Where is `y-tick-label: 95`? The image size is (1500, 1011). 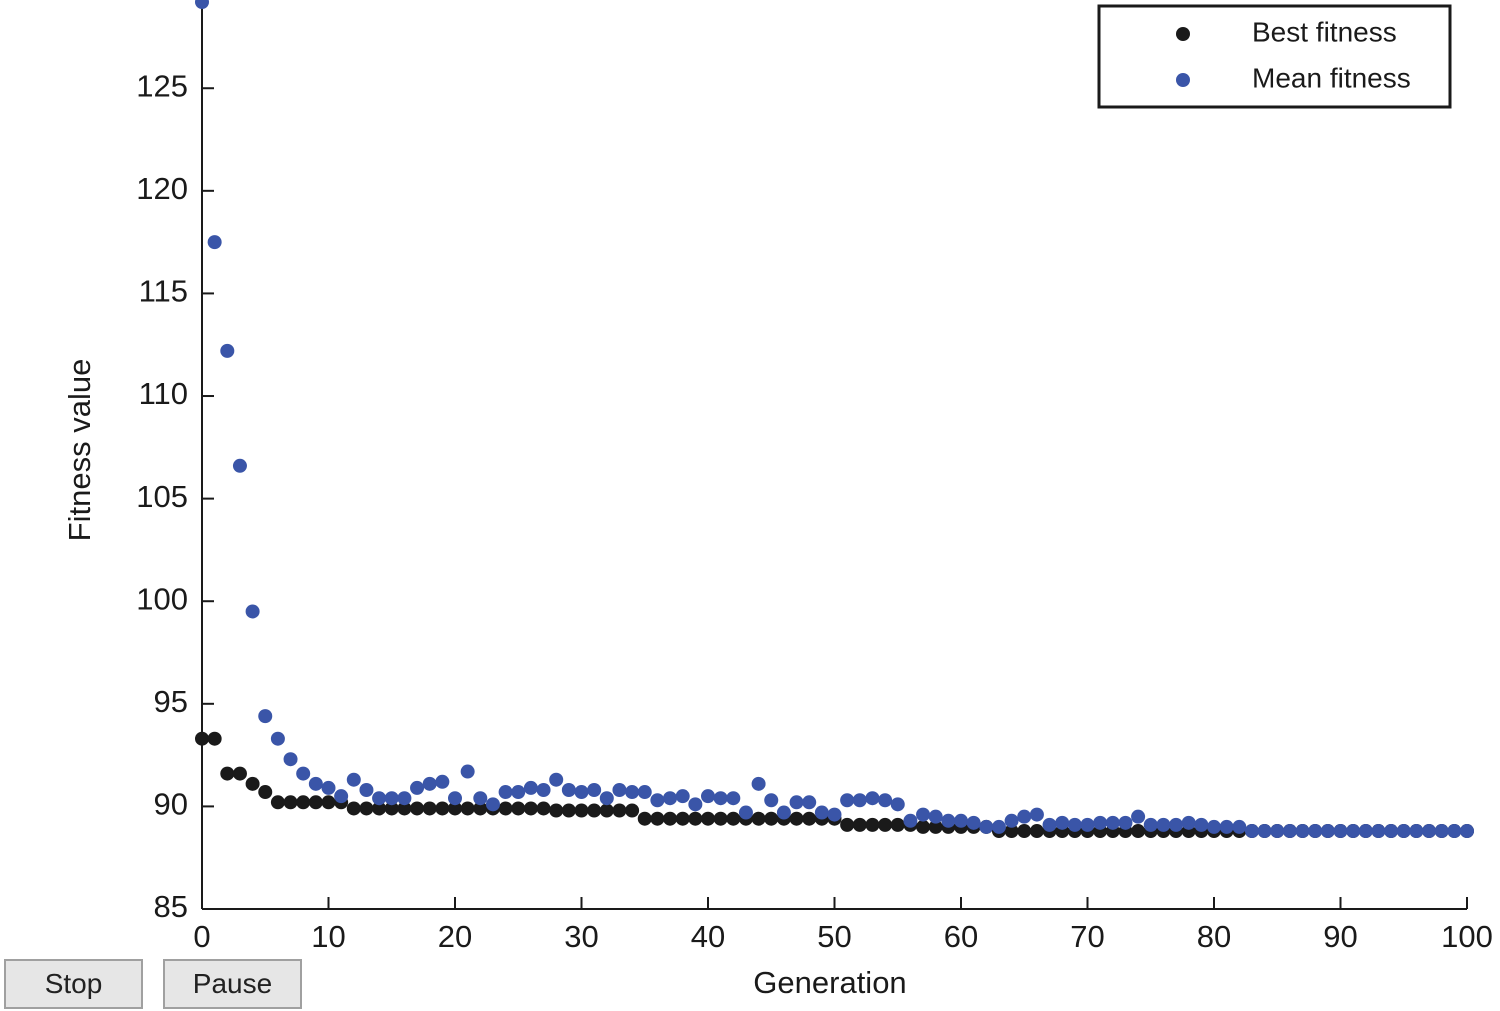 y-tick-label: 95 is located at coordinates (171, 701).